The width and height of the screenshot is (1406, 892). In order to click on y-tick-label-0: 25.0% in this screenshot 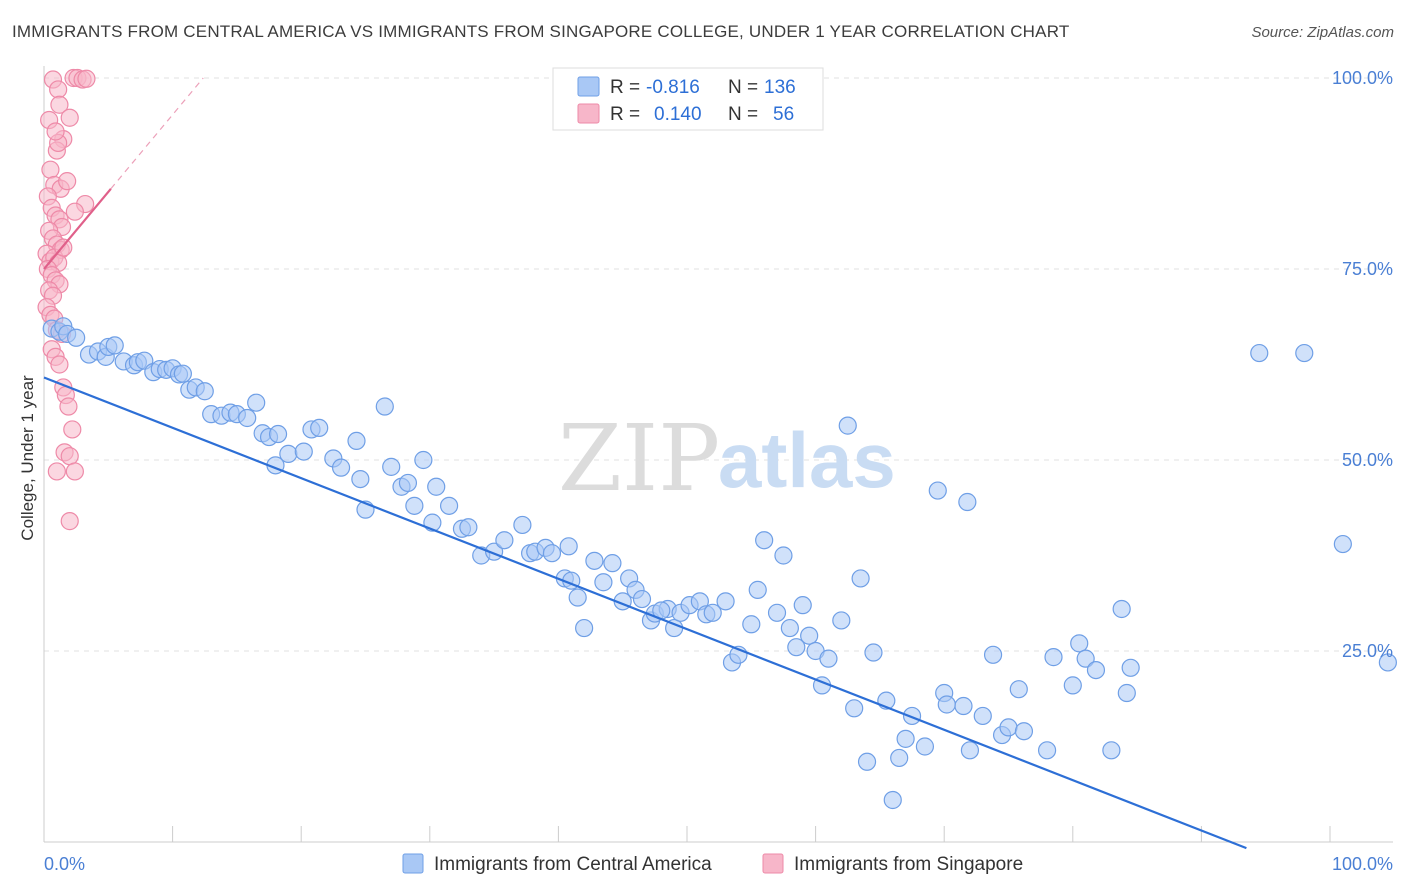, I will do `click(1367, 651)`.